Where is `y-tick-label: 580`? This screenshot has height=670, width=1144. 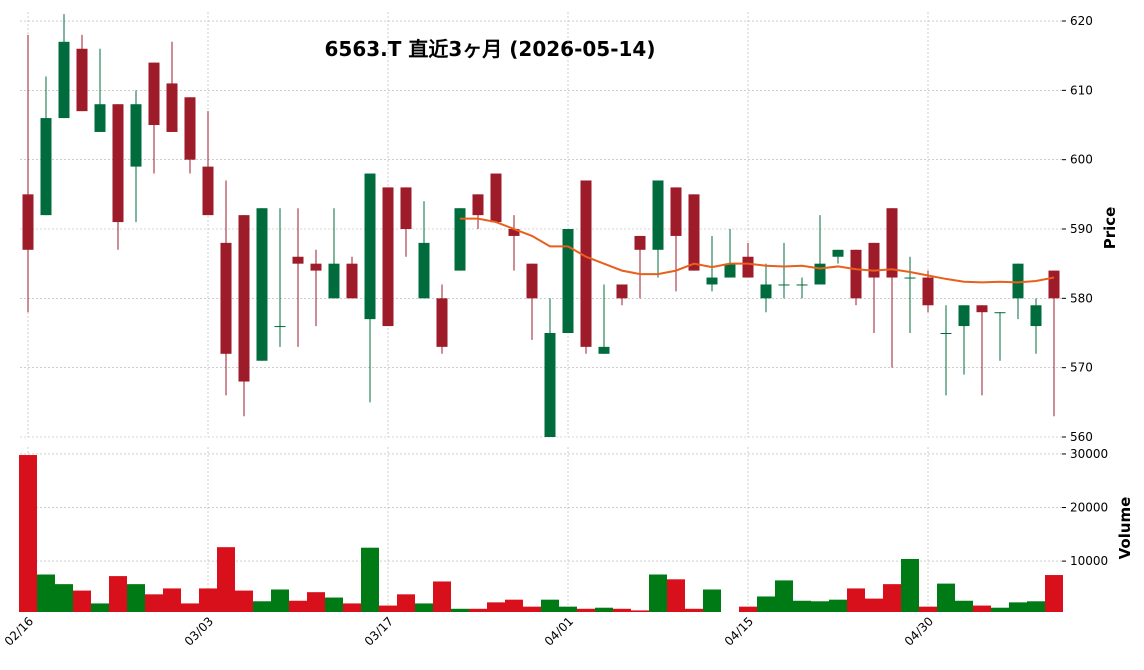 y-tick-label: 580 is located at coordinates (1081, 298).